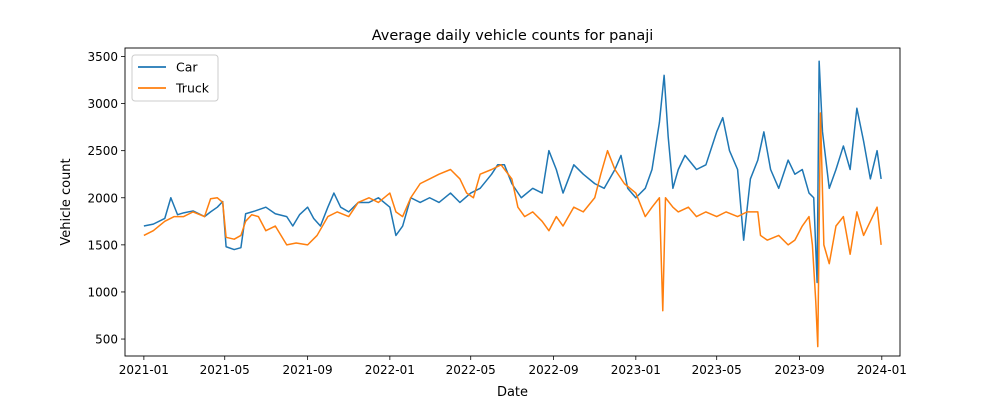 Image resolution: width=1000 pixels, height=404 pixels. Describe the element at coordinates (102, 292) in the screenshot. I see `y-tick-label: 1000` at that location.